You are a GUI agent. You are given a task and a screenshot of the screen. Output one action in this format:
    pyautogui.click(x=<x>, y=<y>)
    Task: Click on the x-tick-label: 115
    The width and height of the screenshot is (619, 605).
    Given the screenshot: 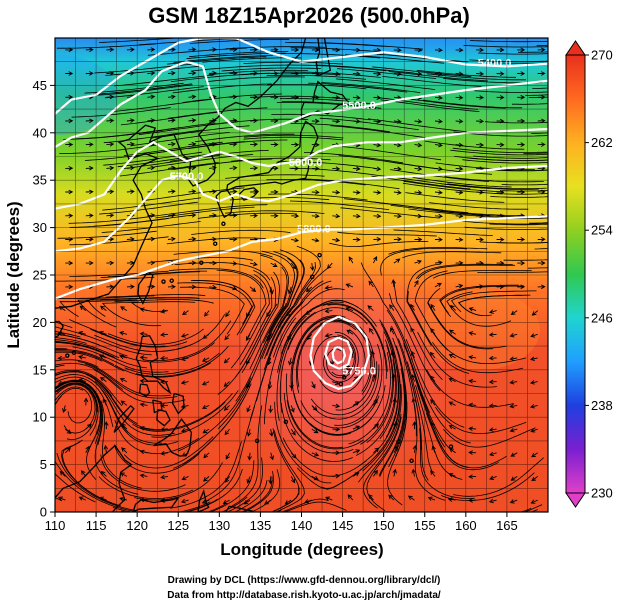 What is the action you would take?
    pyautogui.click(x=96, y=525)
    